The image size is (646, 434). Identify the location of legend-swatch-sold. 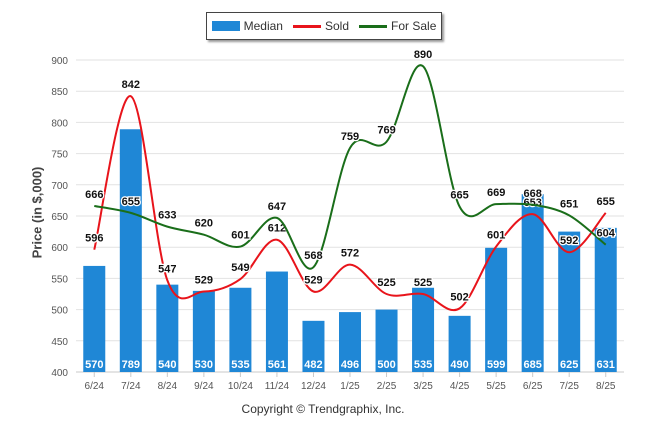
(306, 26).